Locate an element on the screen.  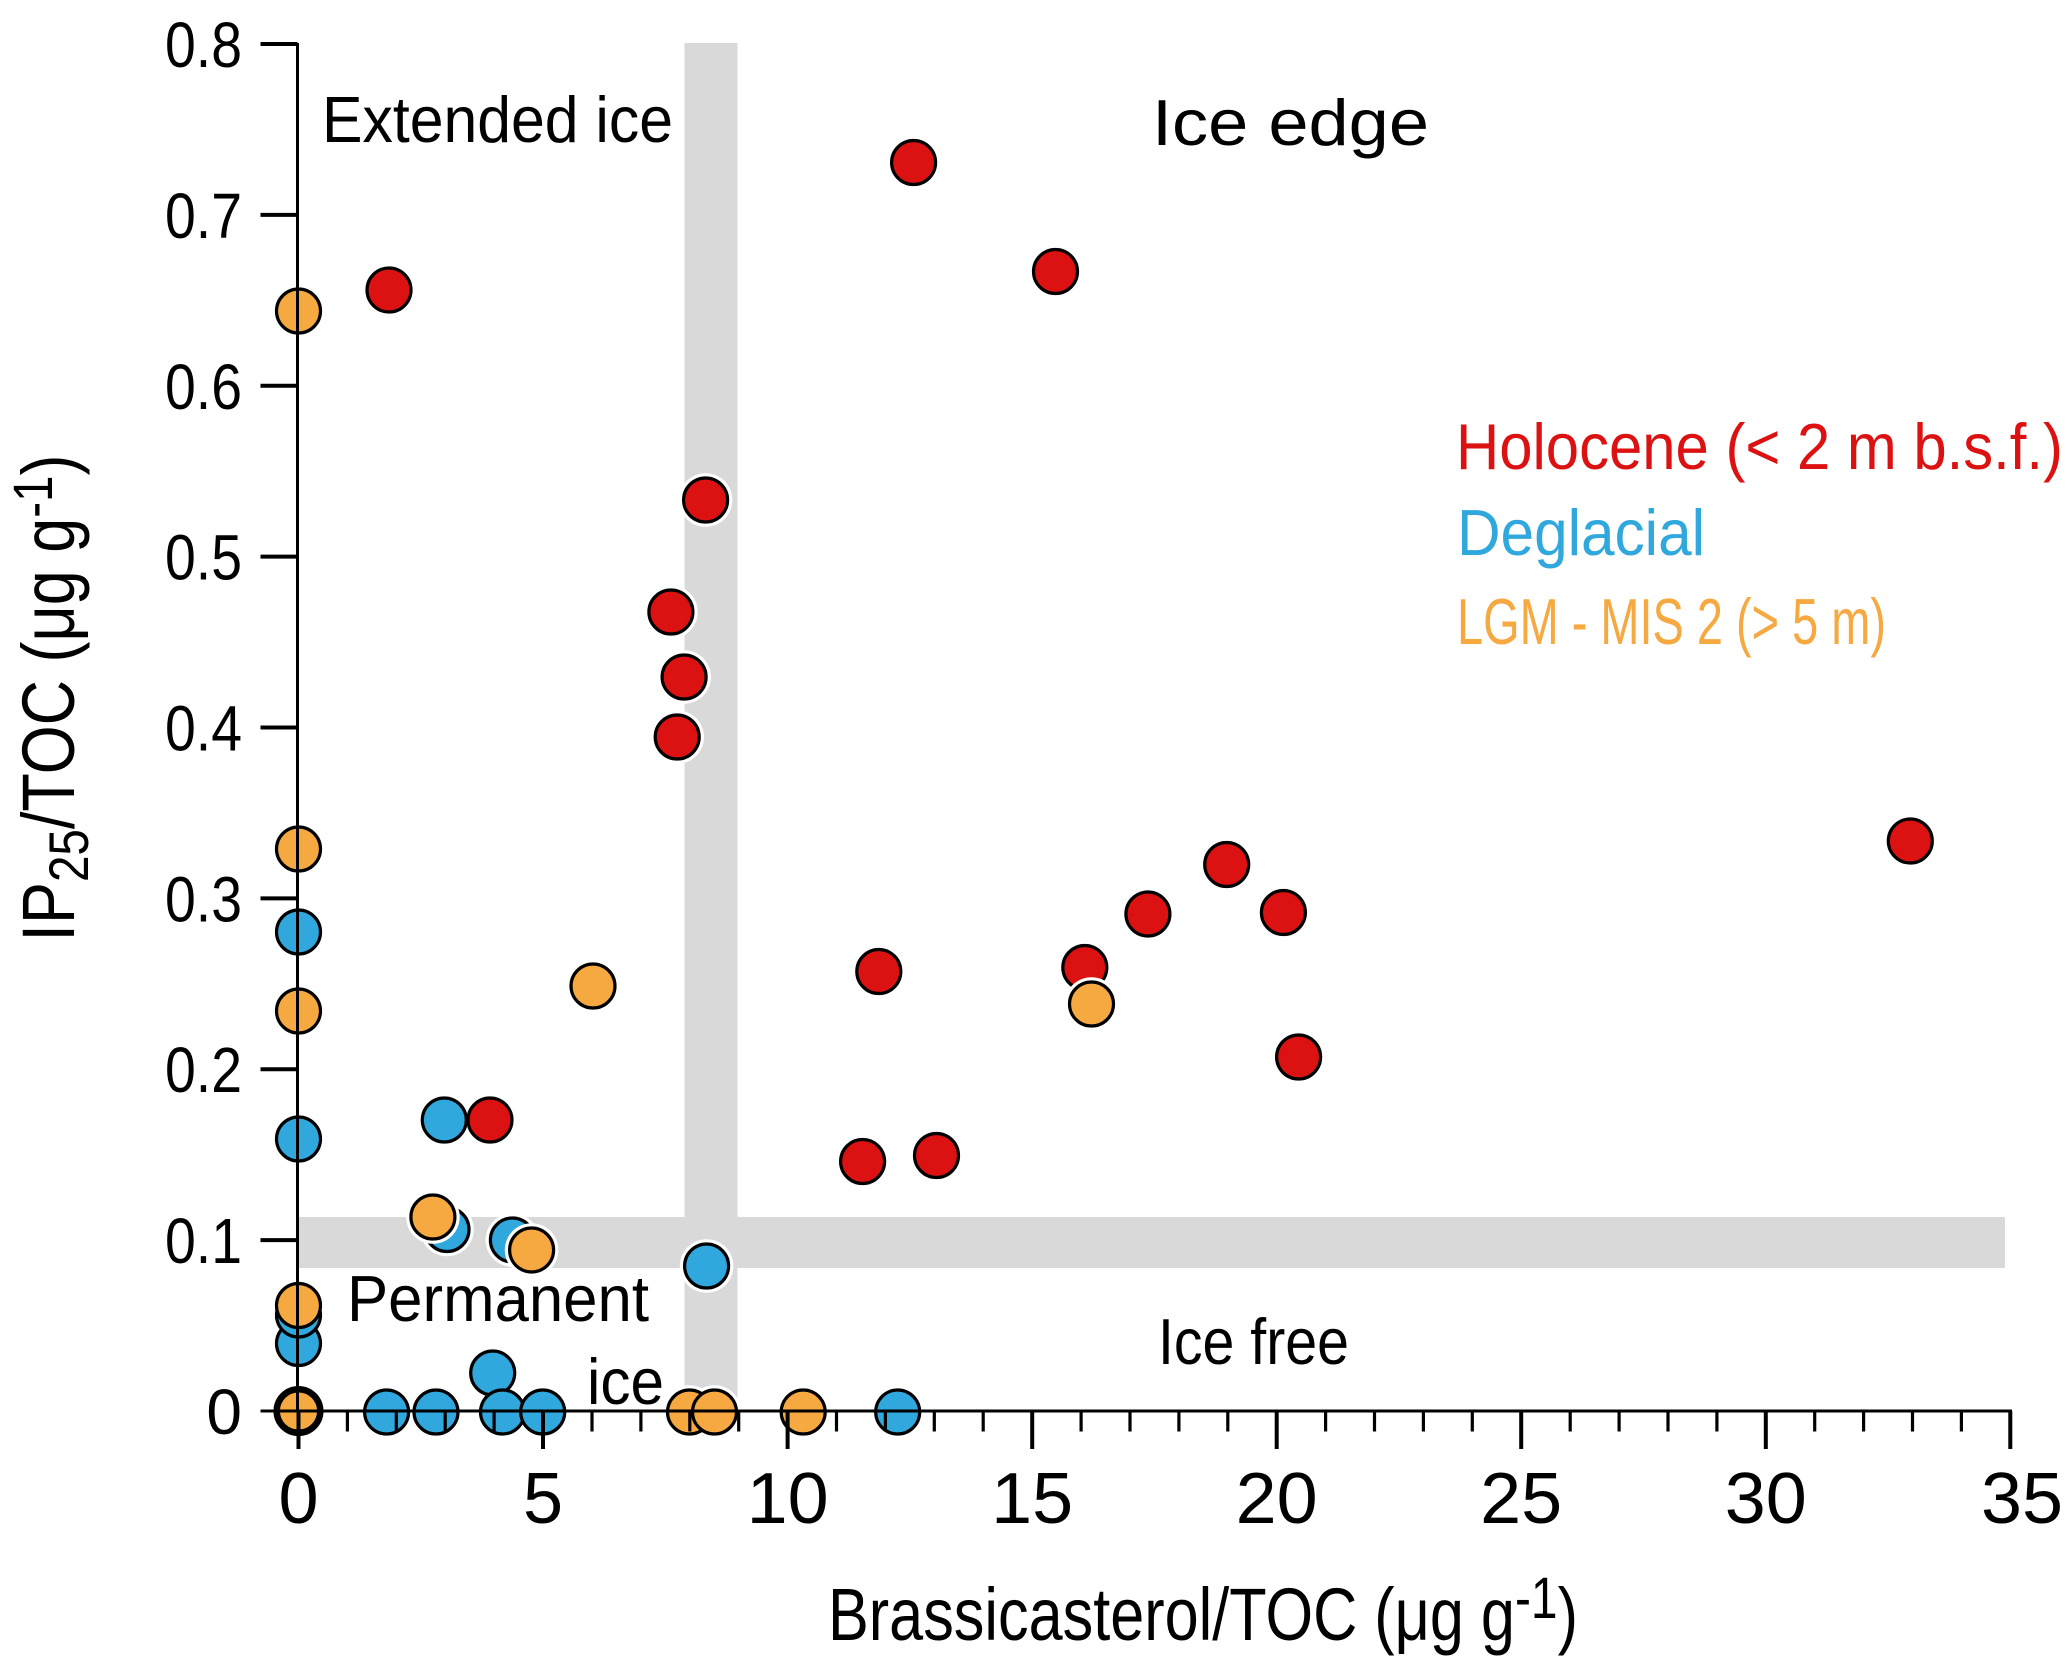
svg-text: 35 is located at coordinates (2022, 1499).